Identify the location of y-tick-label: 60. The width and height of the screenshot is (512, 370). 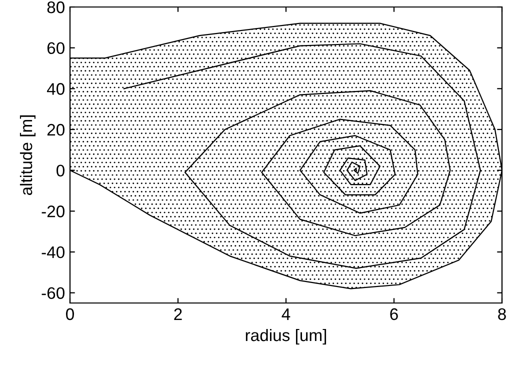
(55, 48).